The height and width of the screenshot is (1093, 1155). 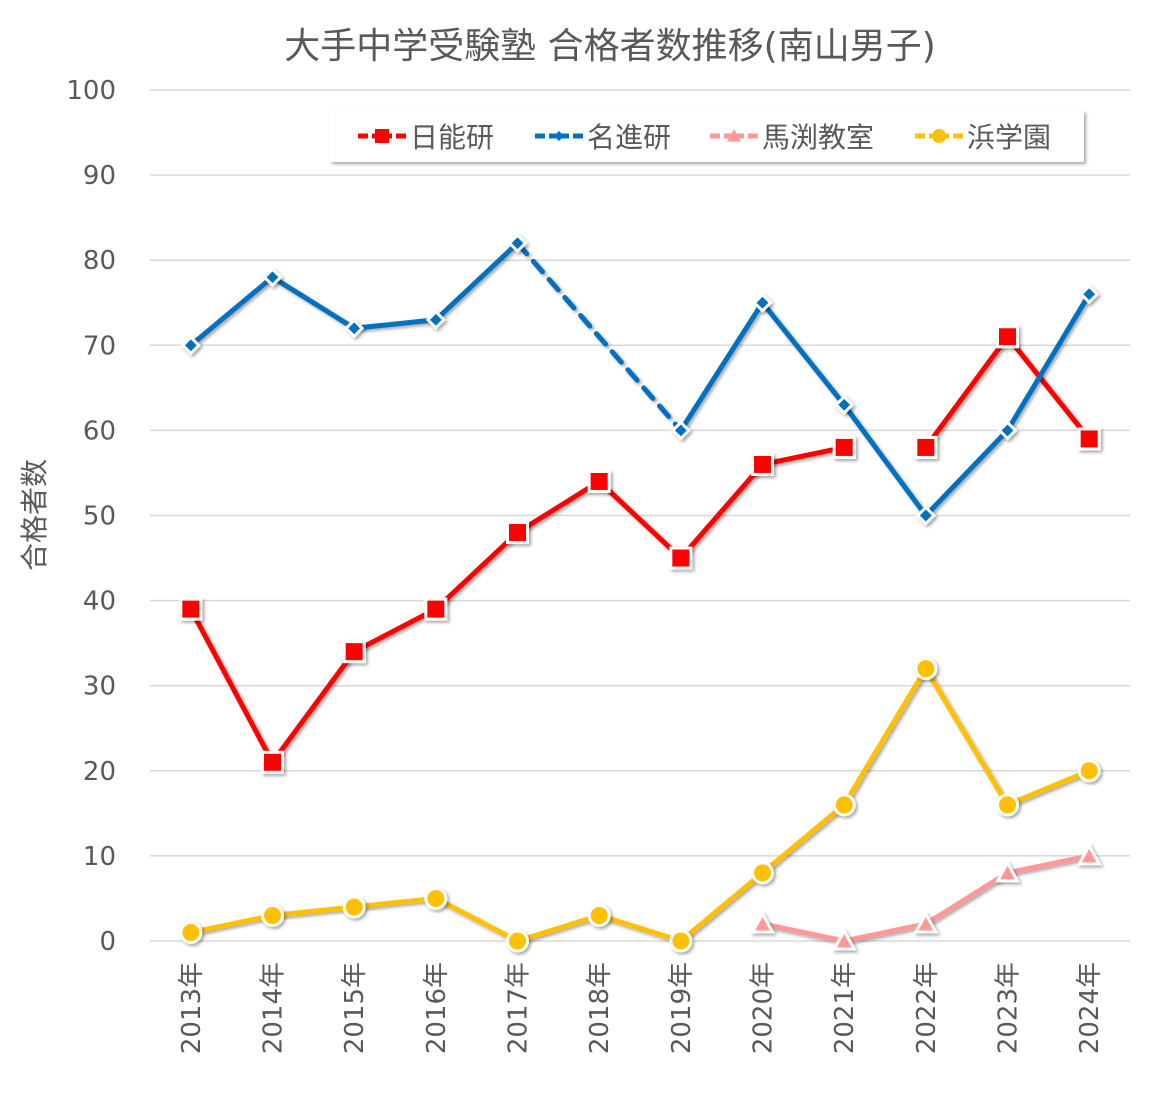 I want to click on x-tick-label: 2020年, so click(x=764, y=1008).